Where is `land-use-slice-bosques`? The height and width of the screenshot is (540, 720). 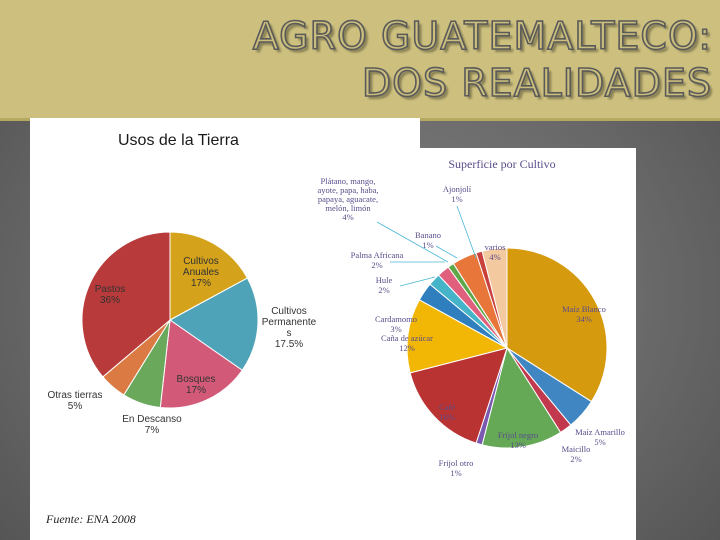
land-use-slice-bosques is located at coordinates (201, 364).